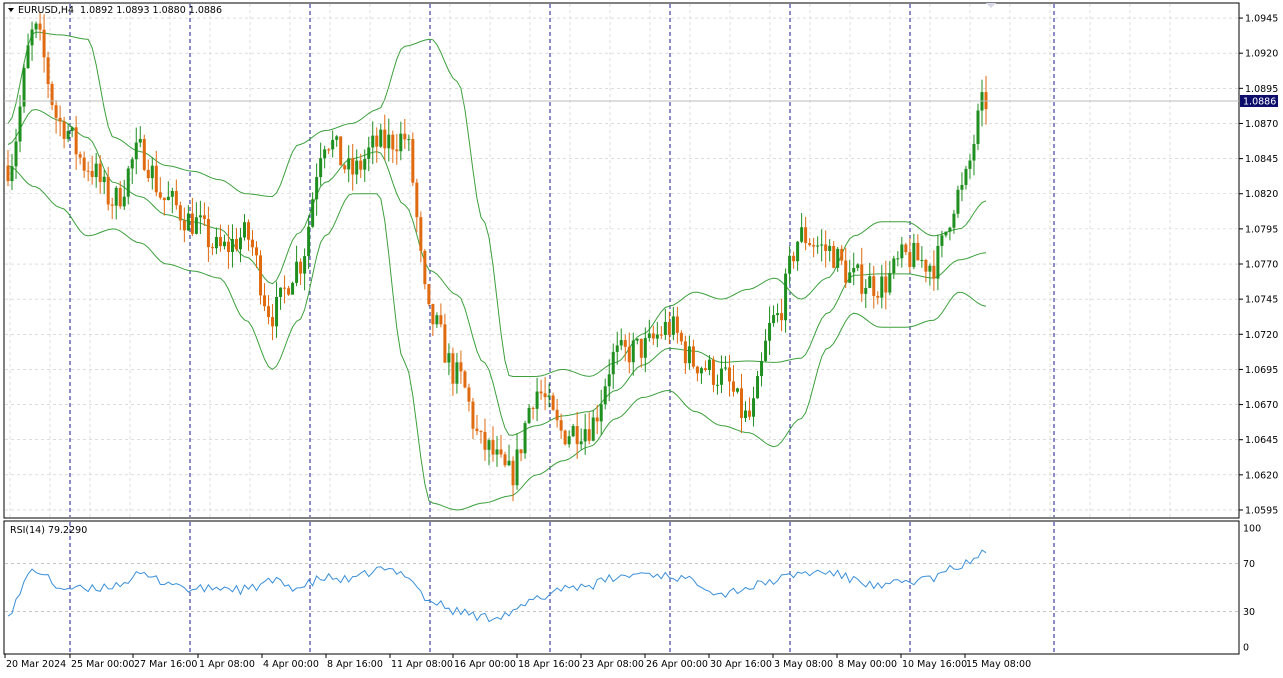 This screenshot has width=1283, height=678. Describe the element at coordinates (1261, 300) in the screenshot. I see `price-tick-label: 1.0745` at that location.